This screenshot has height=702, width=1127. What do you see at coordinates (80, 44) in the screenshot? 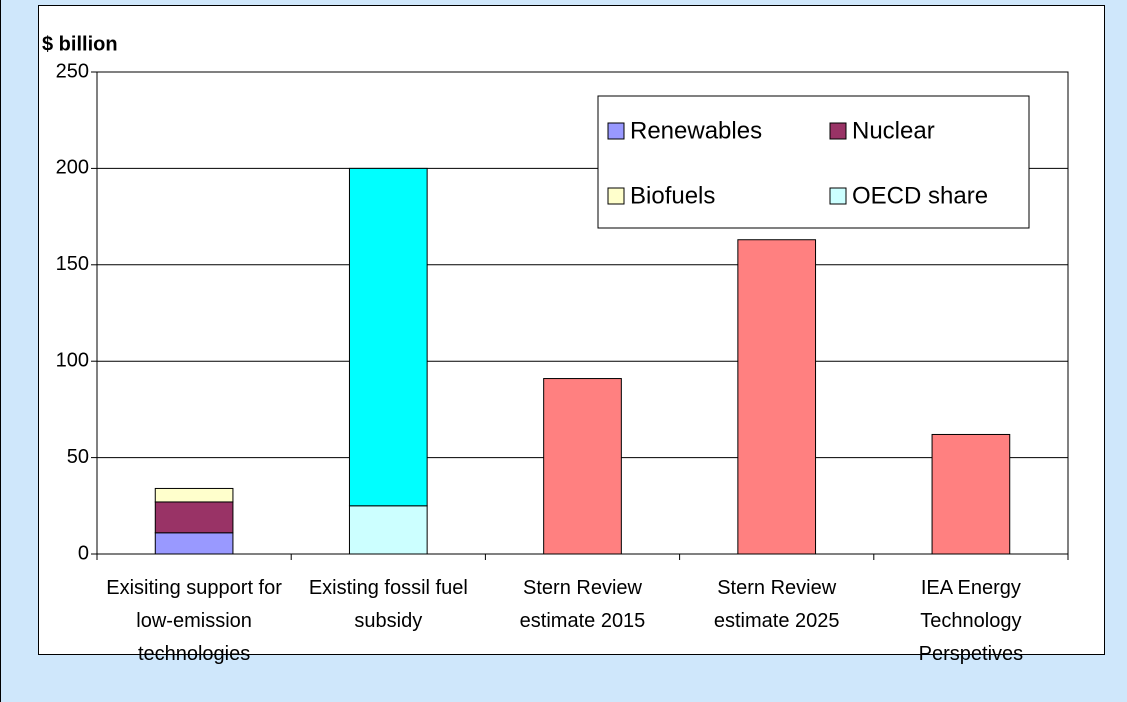
I see `y-axis-title: $ billion` at bounding box center [80, 44].